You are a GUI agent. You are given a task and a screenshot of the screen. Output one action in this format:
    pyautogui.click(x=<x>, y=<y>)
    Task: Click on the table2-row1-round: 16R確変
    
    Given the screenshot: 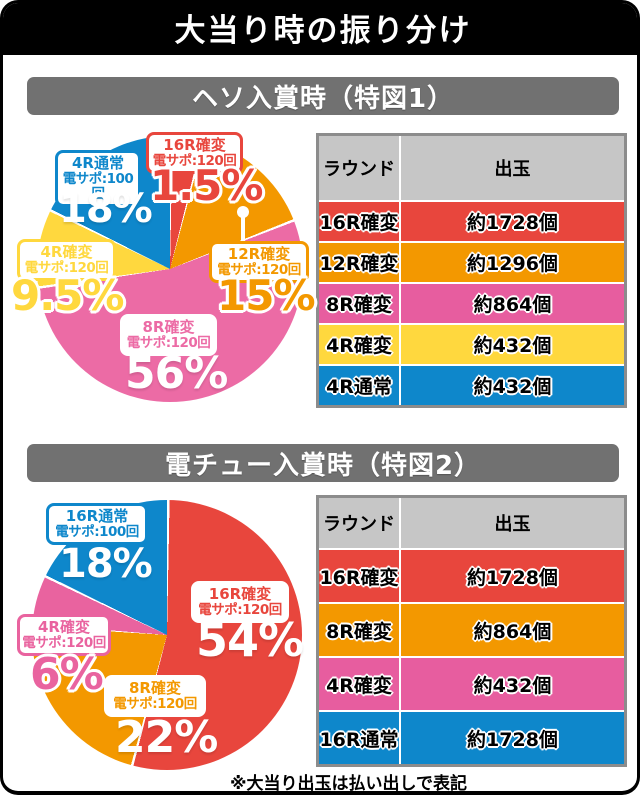 What is the action you would take?
    pyautogui.click(x=359, y=576)
    